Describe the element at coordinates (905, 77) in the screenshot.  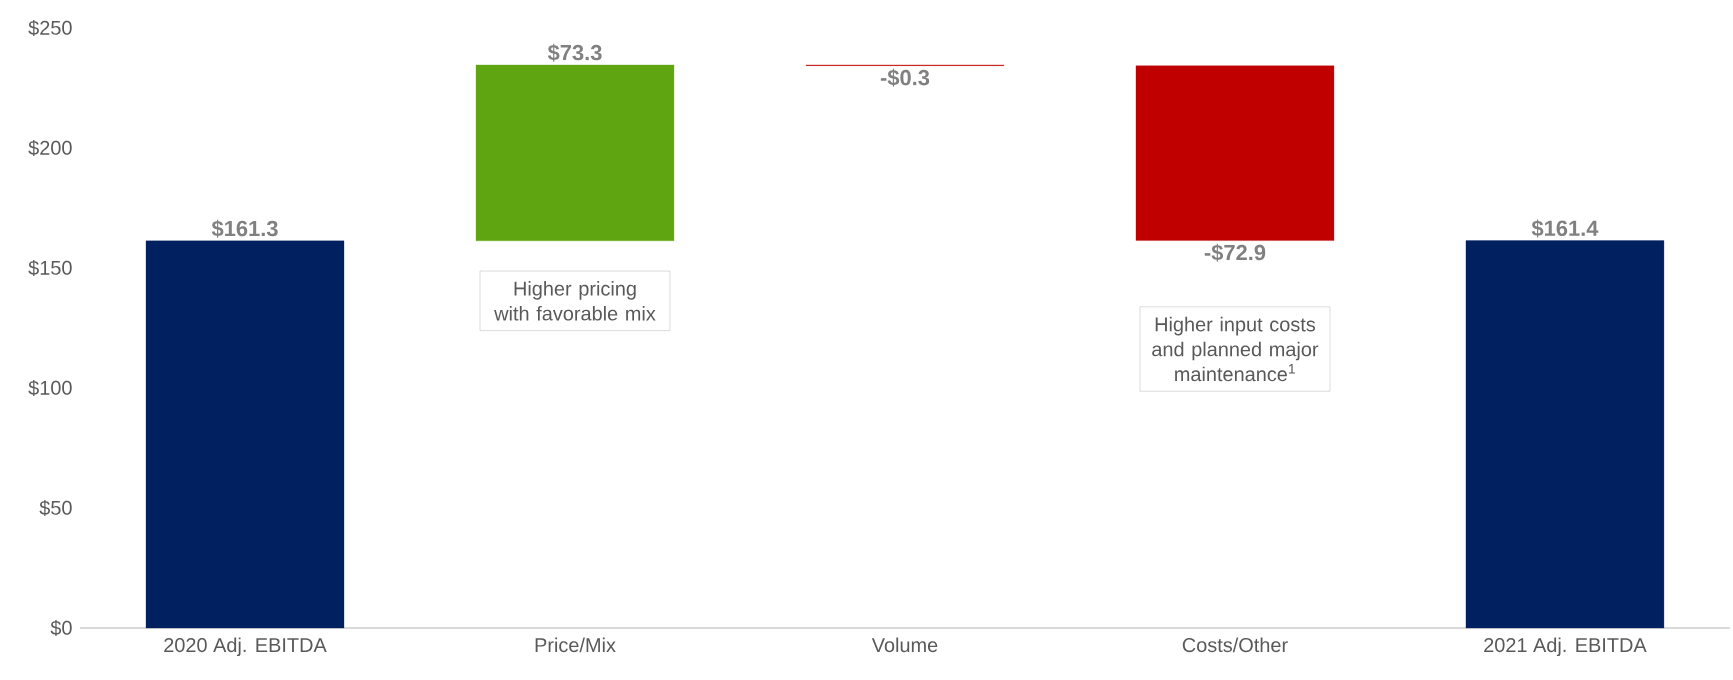
I see `data-label: -$0.3` at that location.